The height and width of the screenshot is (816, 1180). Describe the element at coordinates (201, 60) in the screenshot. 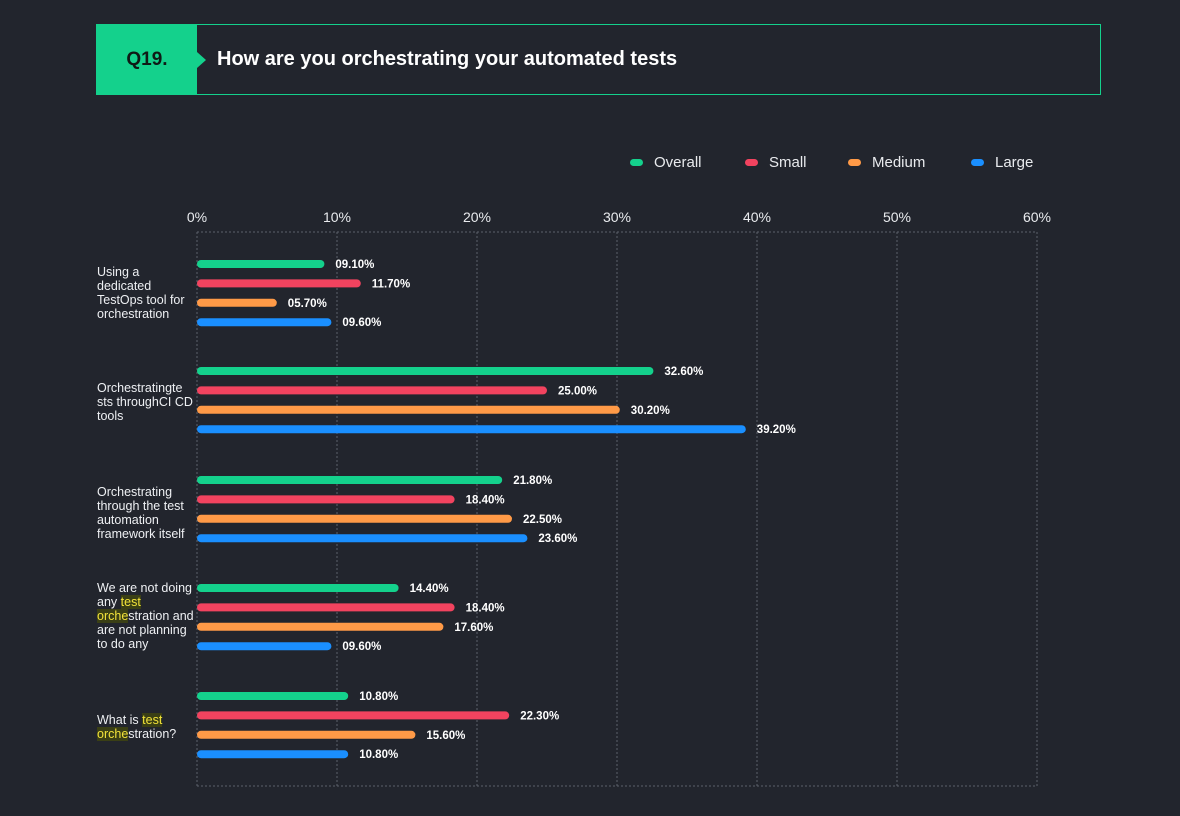

I see `header-arrow-icon` at that location.